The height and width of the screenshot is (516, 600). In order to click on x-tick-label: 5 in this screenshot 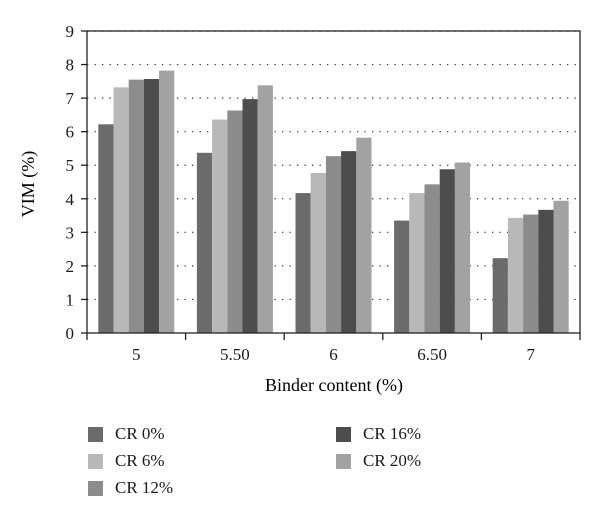, I will do `click(136, 354)`.